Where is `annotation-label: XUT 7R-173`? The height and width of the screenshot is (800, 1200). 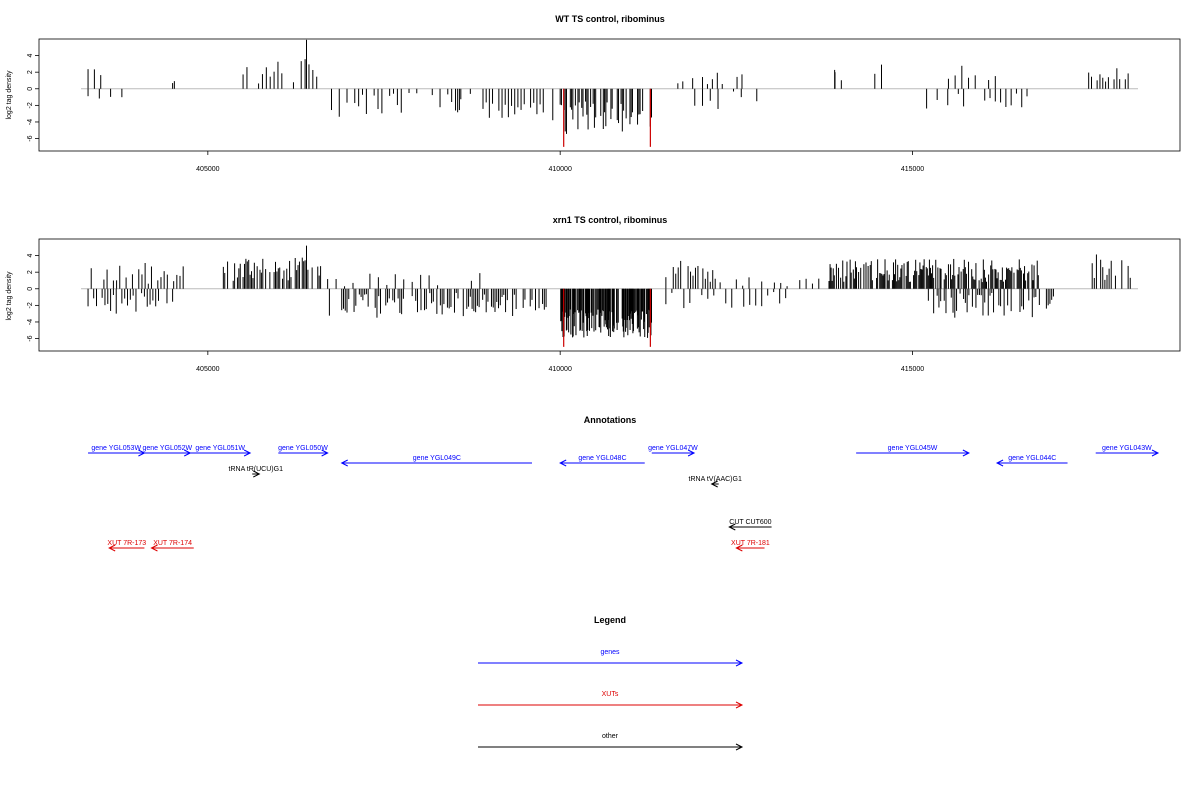
annotation-label: XUT 7R-173 is located at coordinates (126, 543).